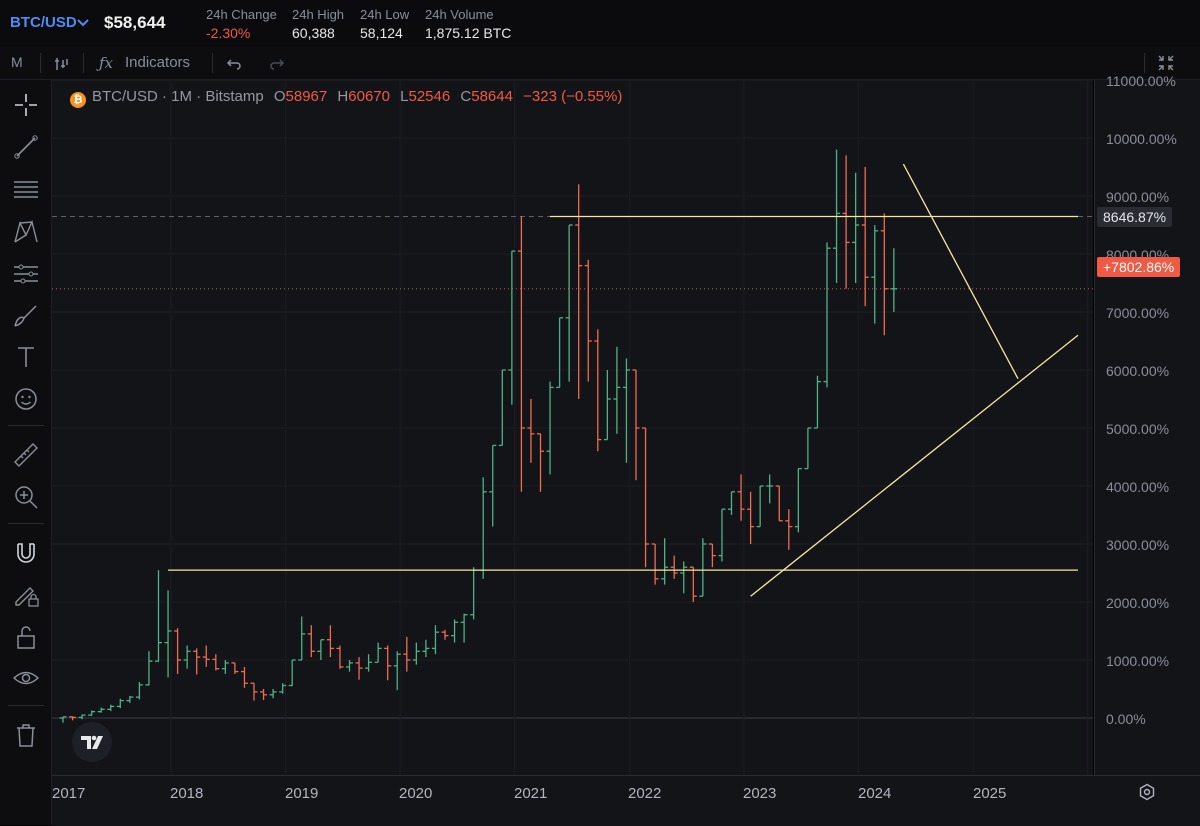  I want to click on price-label: 2000.00%, so click(1138, 603).